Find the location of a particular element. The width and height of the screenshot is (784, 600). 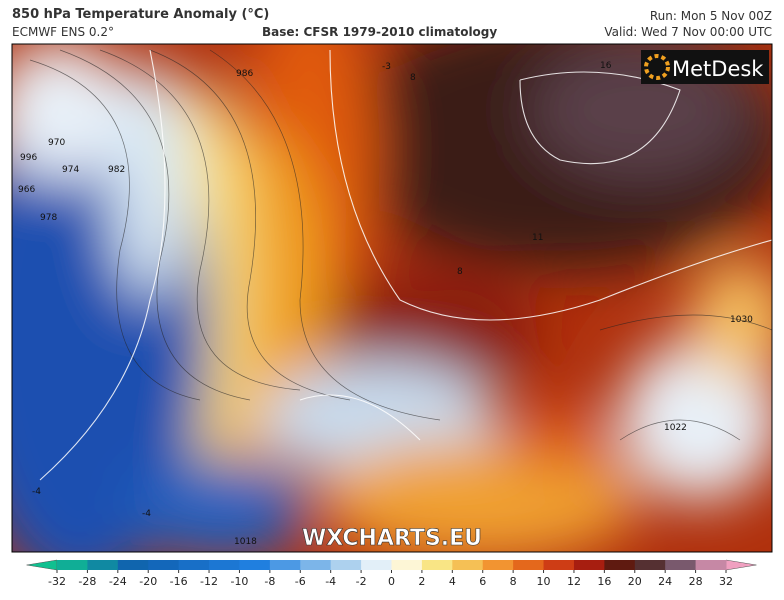

colorbar-tick-label: 12 is located at coordinates (574, 581).